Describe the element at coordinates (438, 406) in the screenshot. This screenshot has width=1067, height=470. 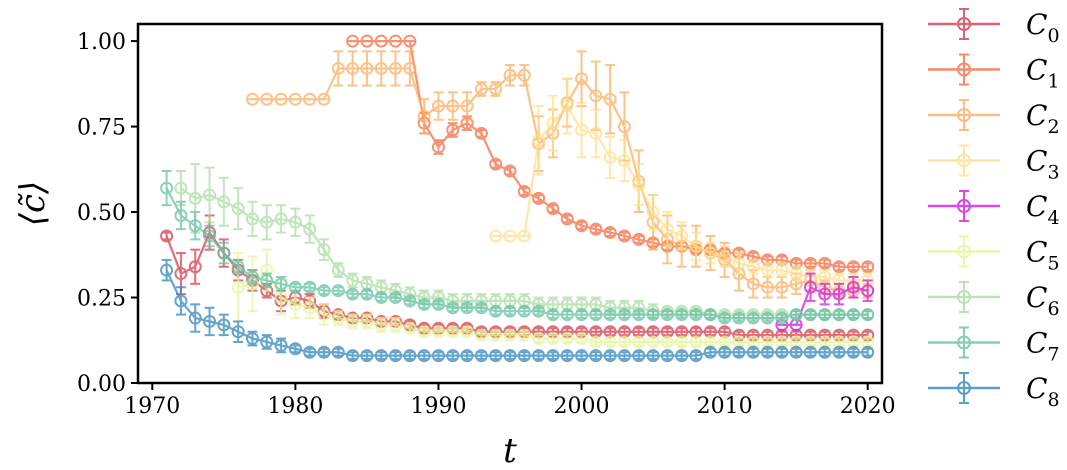
I see `x-tick-label: 1990` at that location.